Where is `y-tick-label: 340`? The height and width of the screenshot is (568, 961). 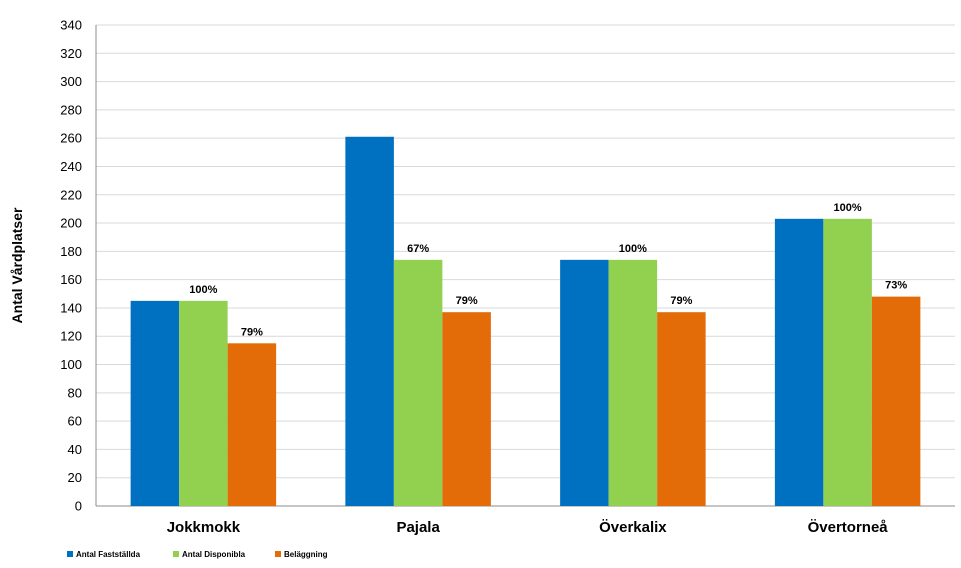 y-tick-label: 340 is located at coordinates (71, 25).